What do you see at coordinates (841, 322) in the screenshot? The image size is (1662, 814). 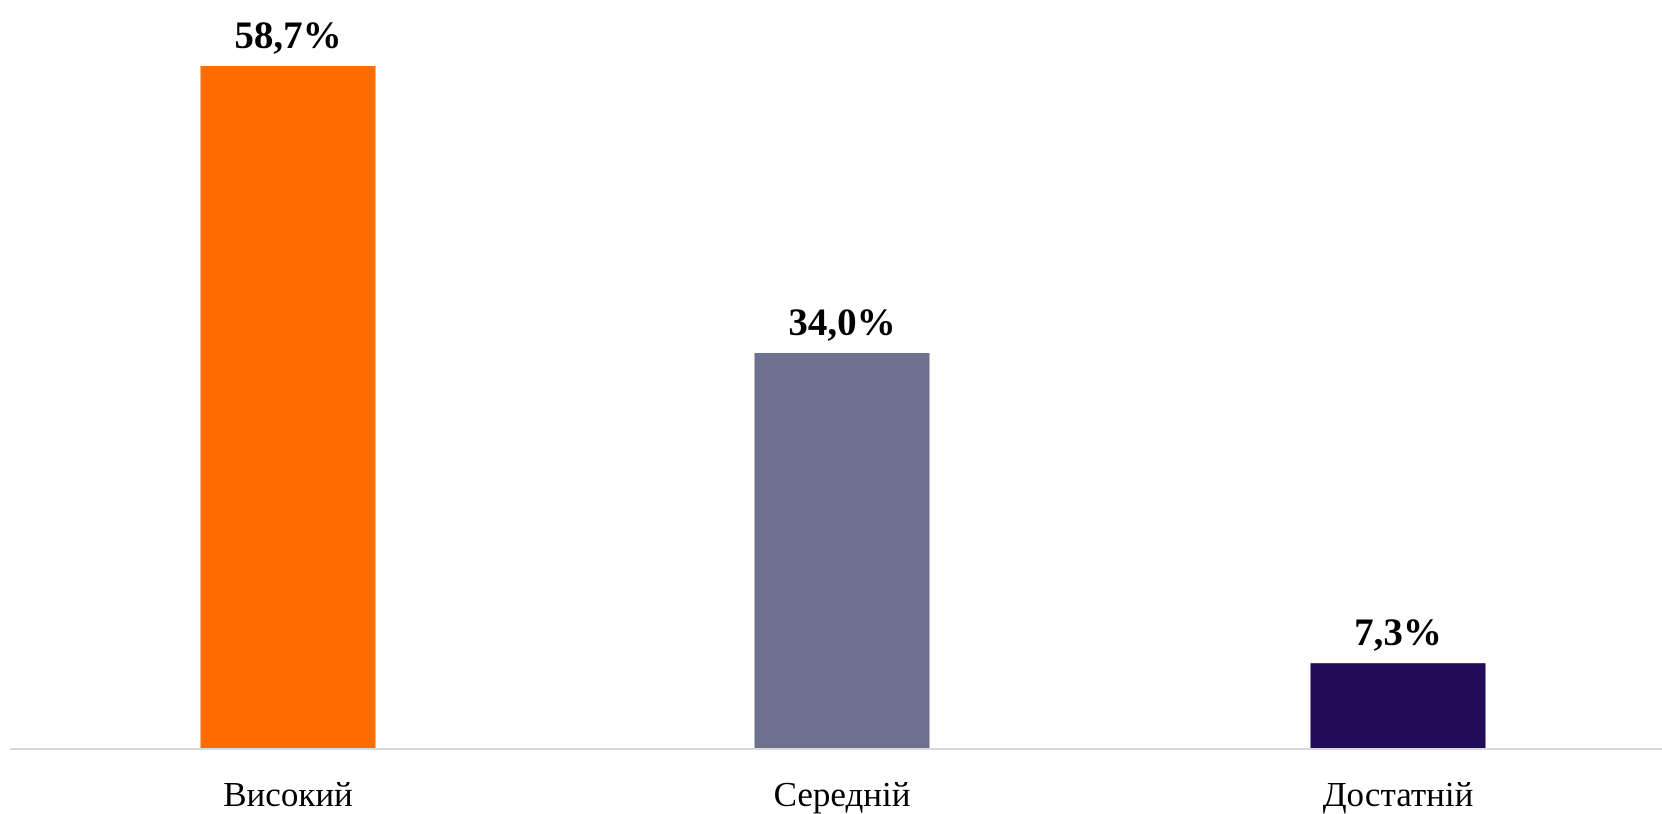 I see `data-label-2: 34,0%` at bounding box center [841, 322].